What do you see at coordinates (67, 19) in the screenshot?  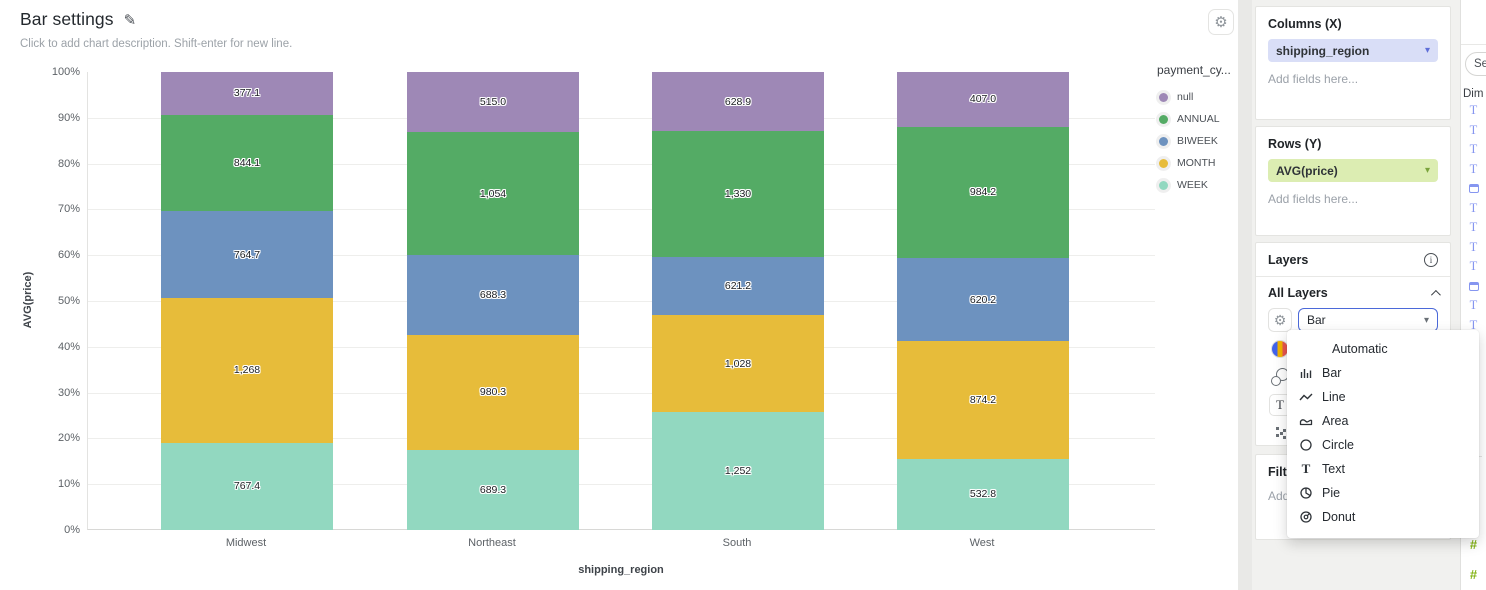 I see `chart-title: Bar settings` at bounding box center [67, 19].